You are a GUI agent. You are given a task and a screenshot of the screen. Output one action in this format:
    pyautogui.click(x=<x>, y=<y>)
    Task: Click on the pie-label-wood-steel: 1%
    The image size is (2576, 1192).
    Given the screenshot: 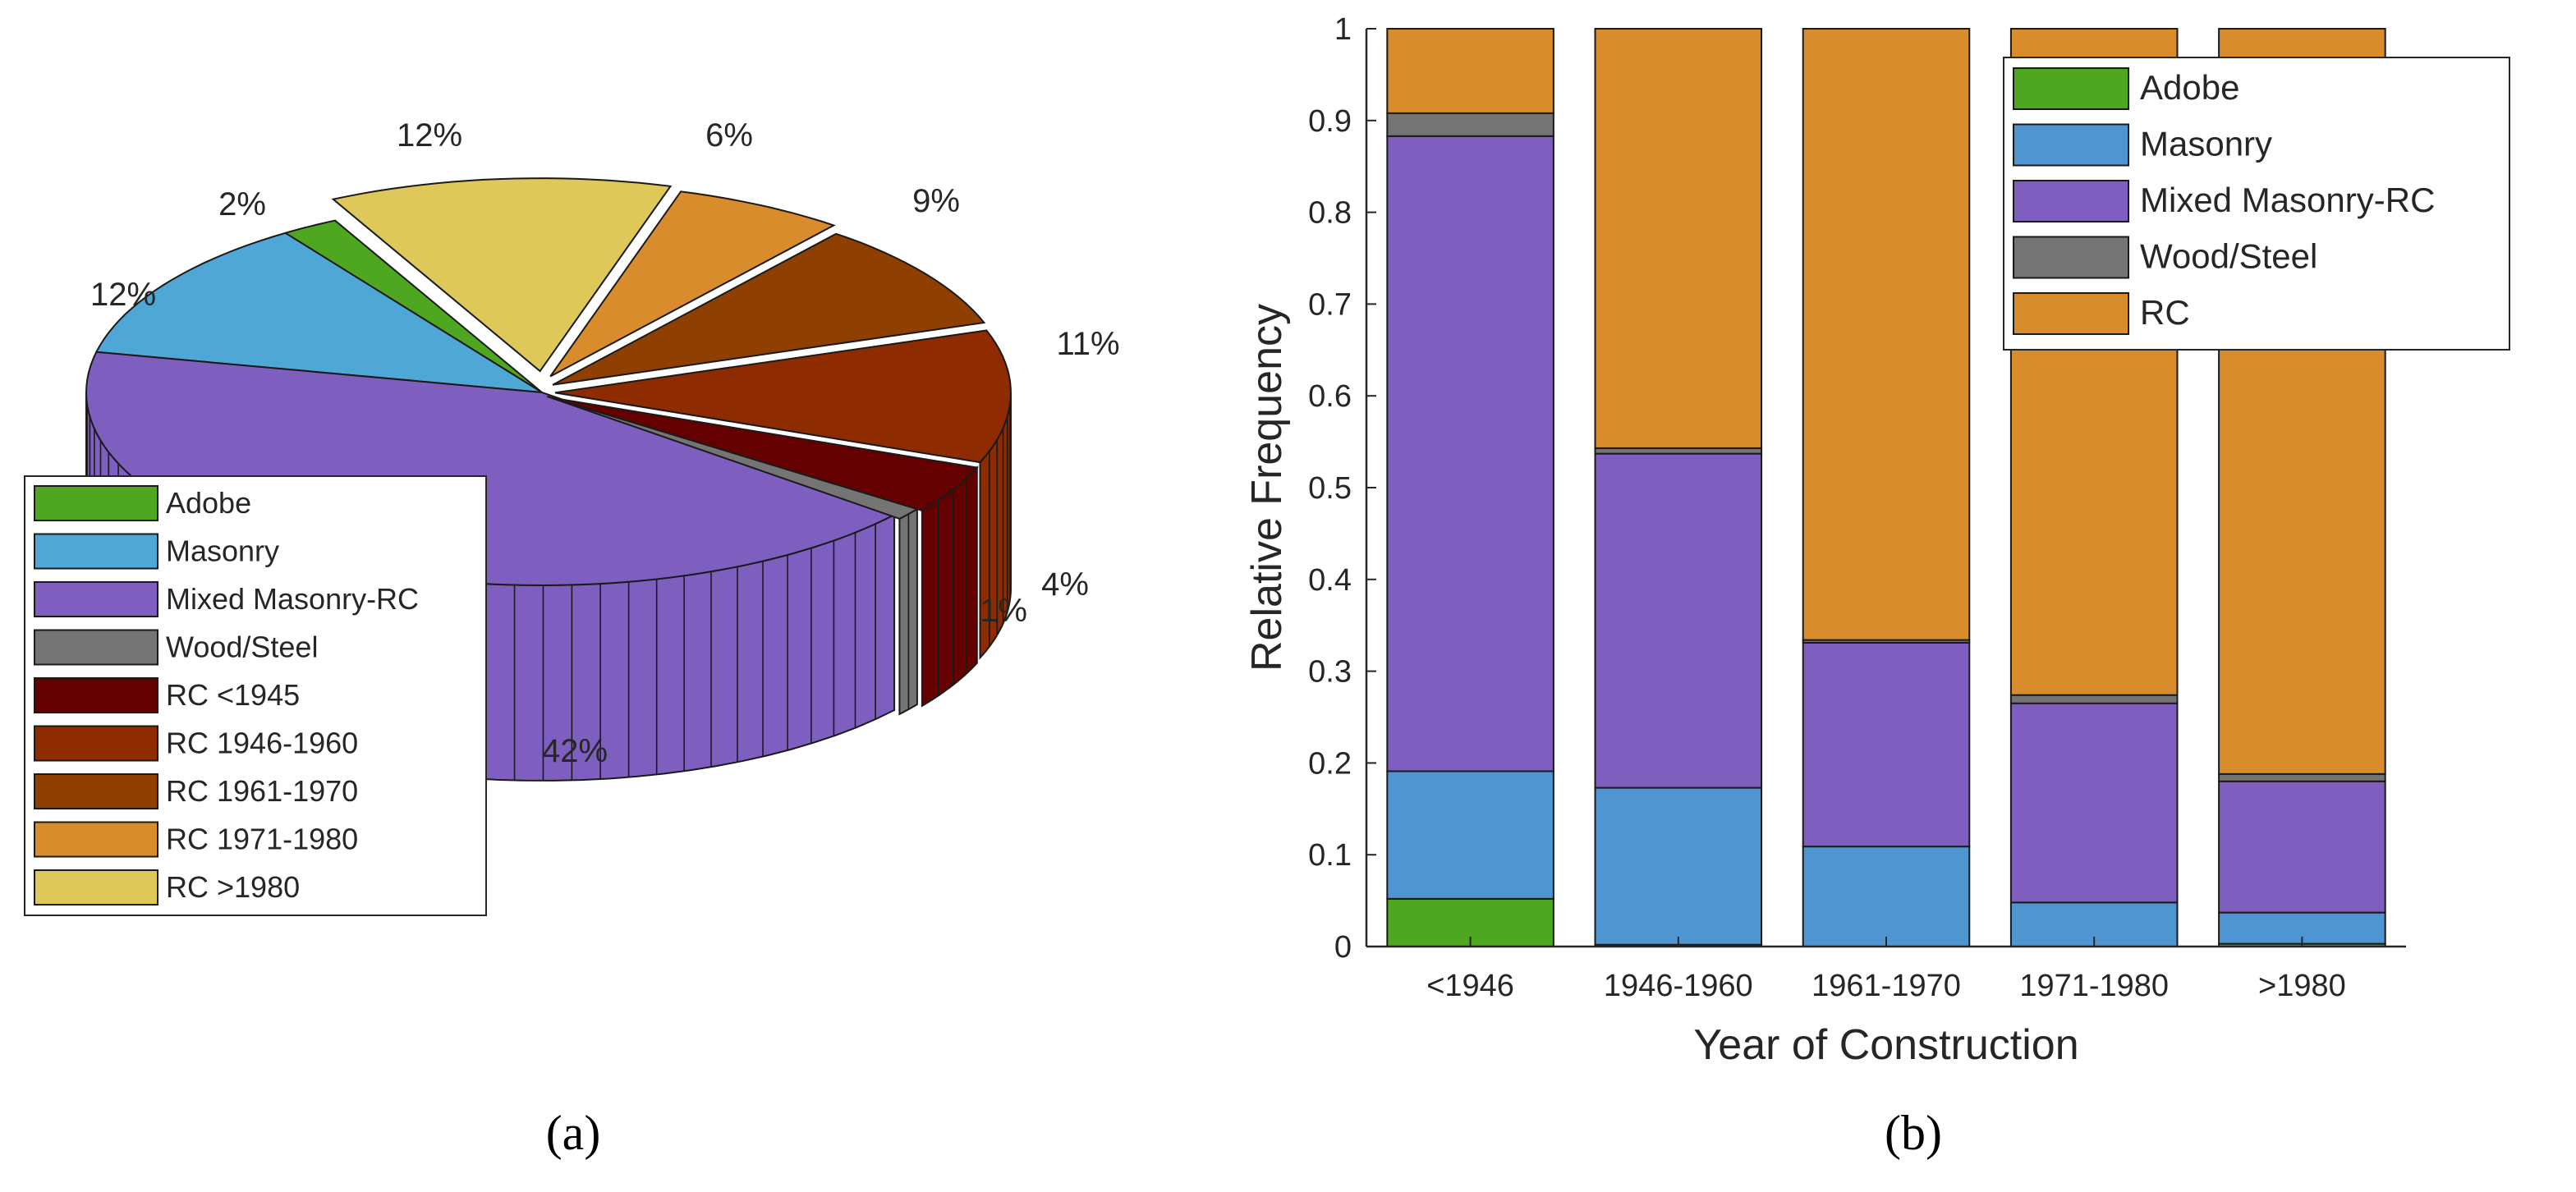 What is the action you would take?
    pyautogui.click(x=1003, y=611)
    